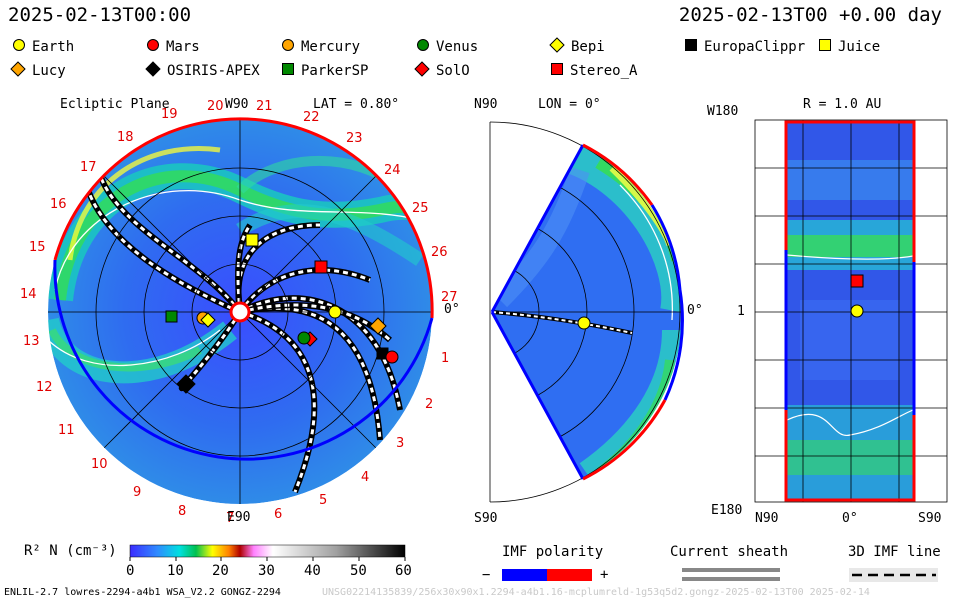  What do you see at coordinates (741, 311) in the screenshot?
I see `radial-left-mid: 1` at bounding box center [741, 311].